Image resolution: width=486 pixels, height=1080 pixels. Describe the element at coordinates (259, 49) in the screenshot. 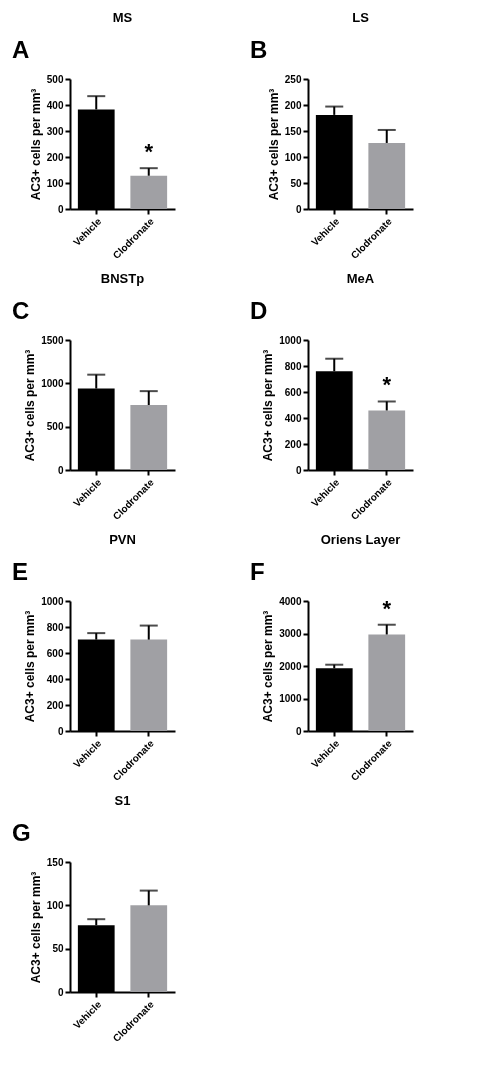

I see `text: B` at that location.